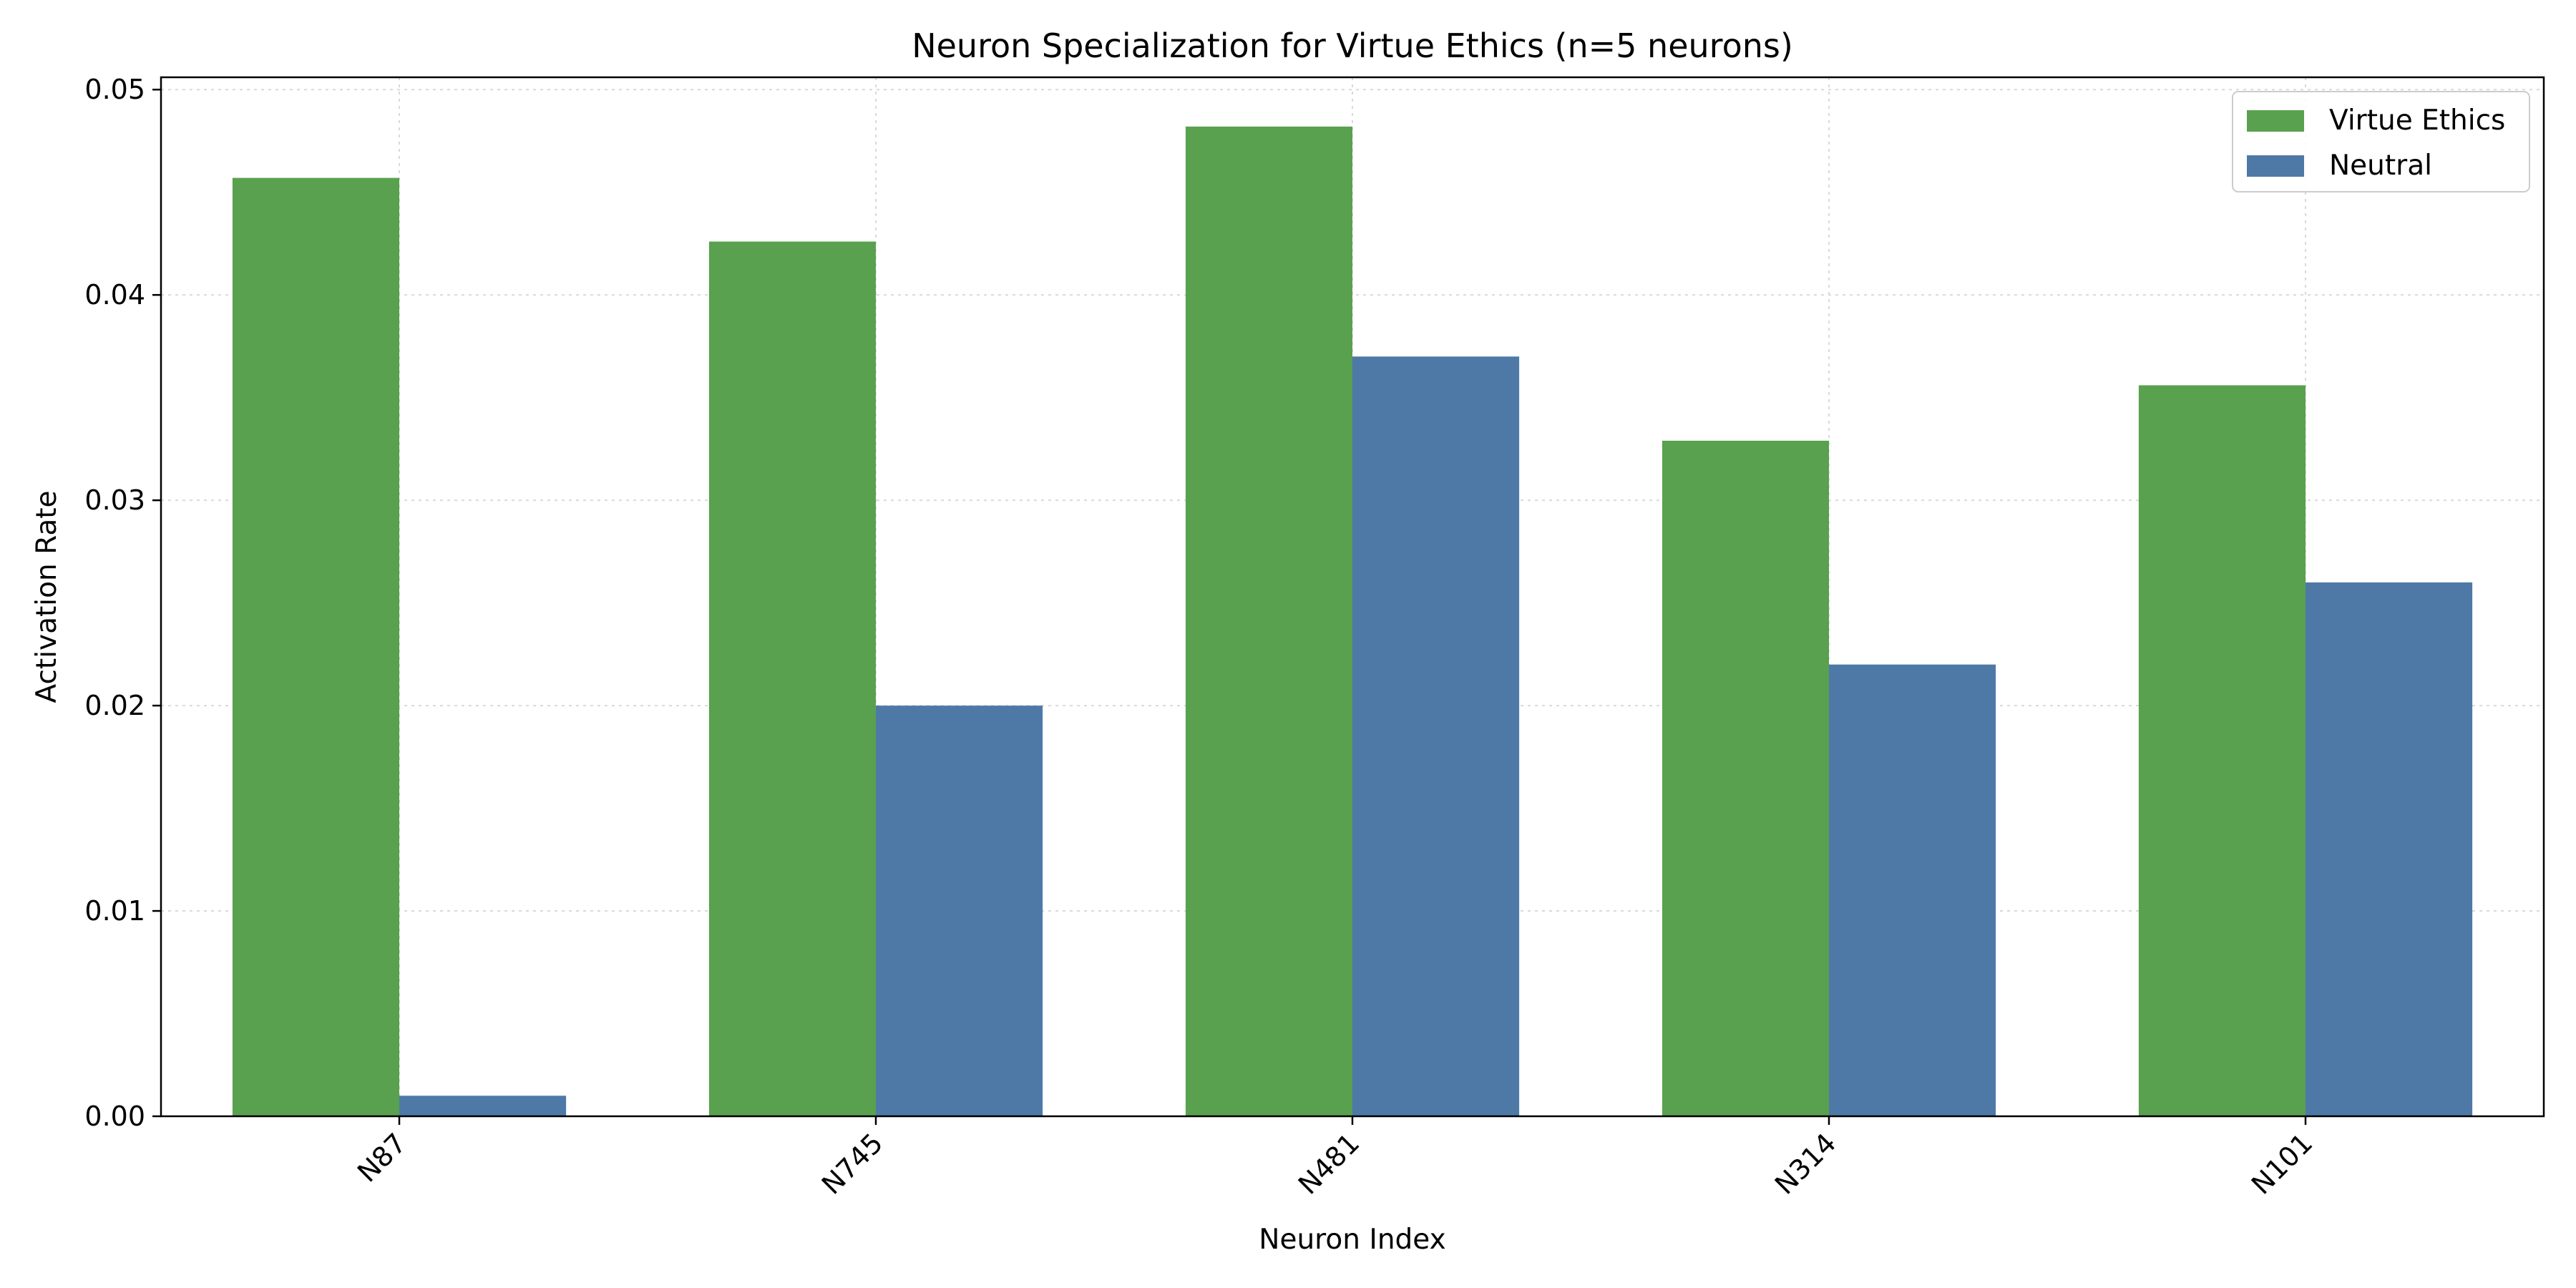  I want to click on legend-label: Virtue Ethics, so click(2417, 120).